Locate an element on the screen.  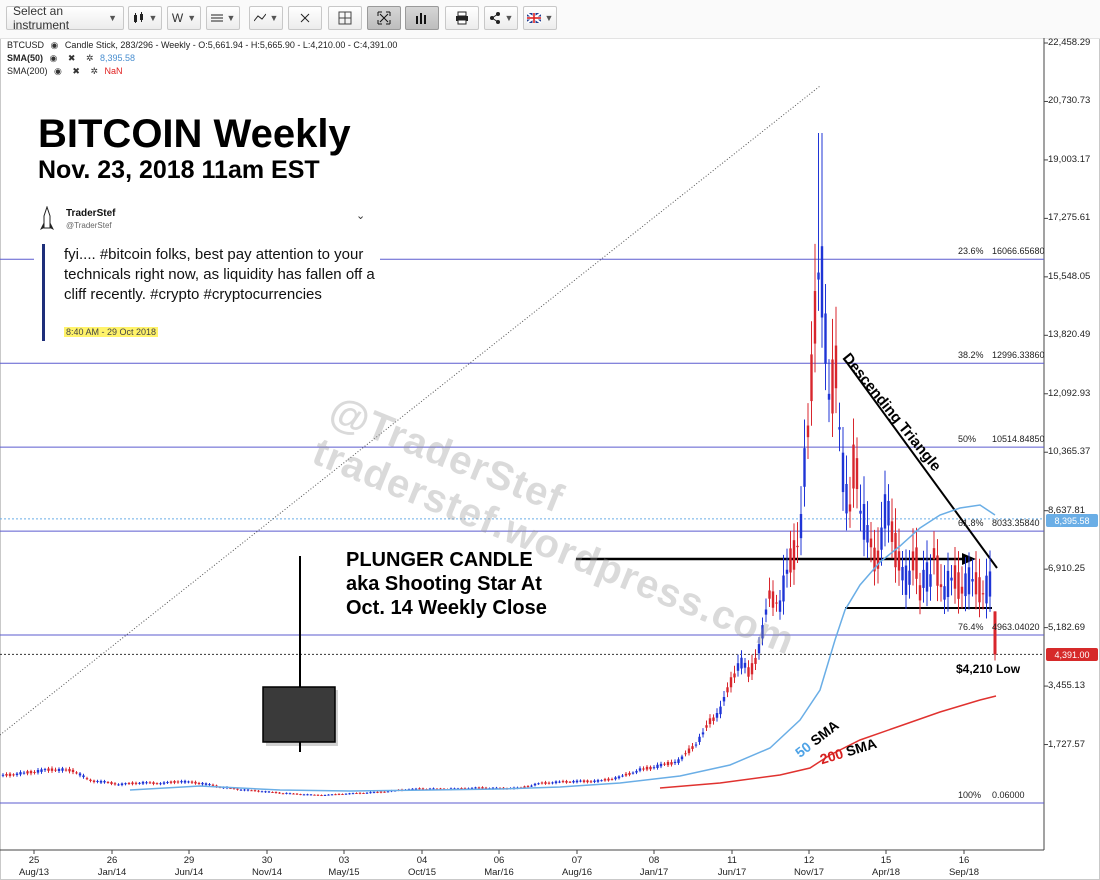
legend-sma200-name: SMA(200) is located at coordinates (27, 71).